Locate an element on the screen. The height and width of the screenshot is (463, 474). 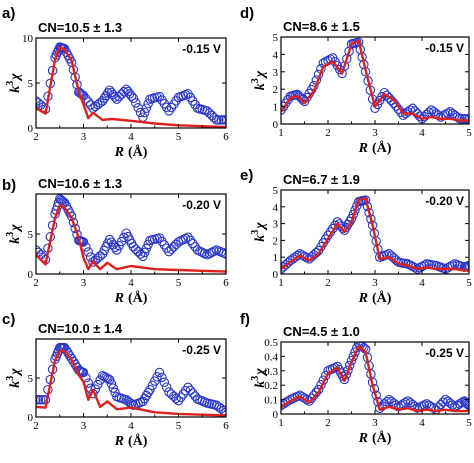
panel-label: b) is located at coordinates (9, 185).